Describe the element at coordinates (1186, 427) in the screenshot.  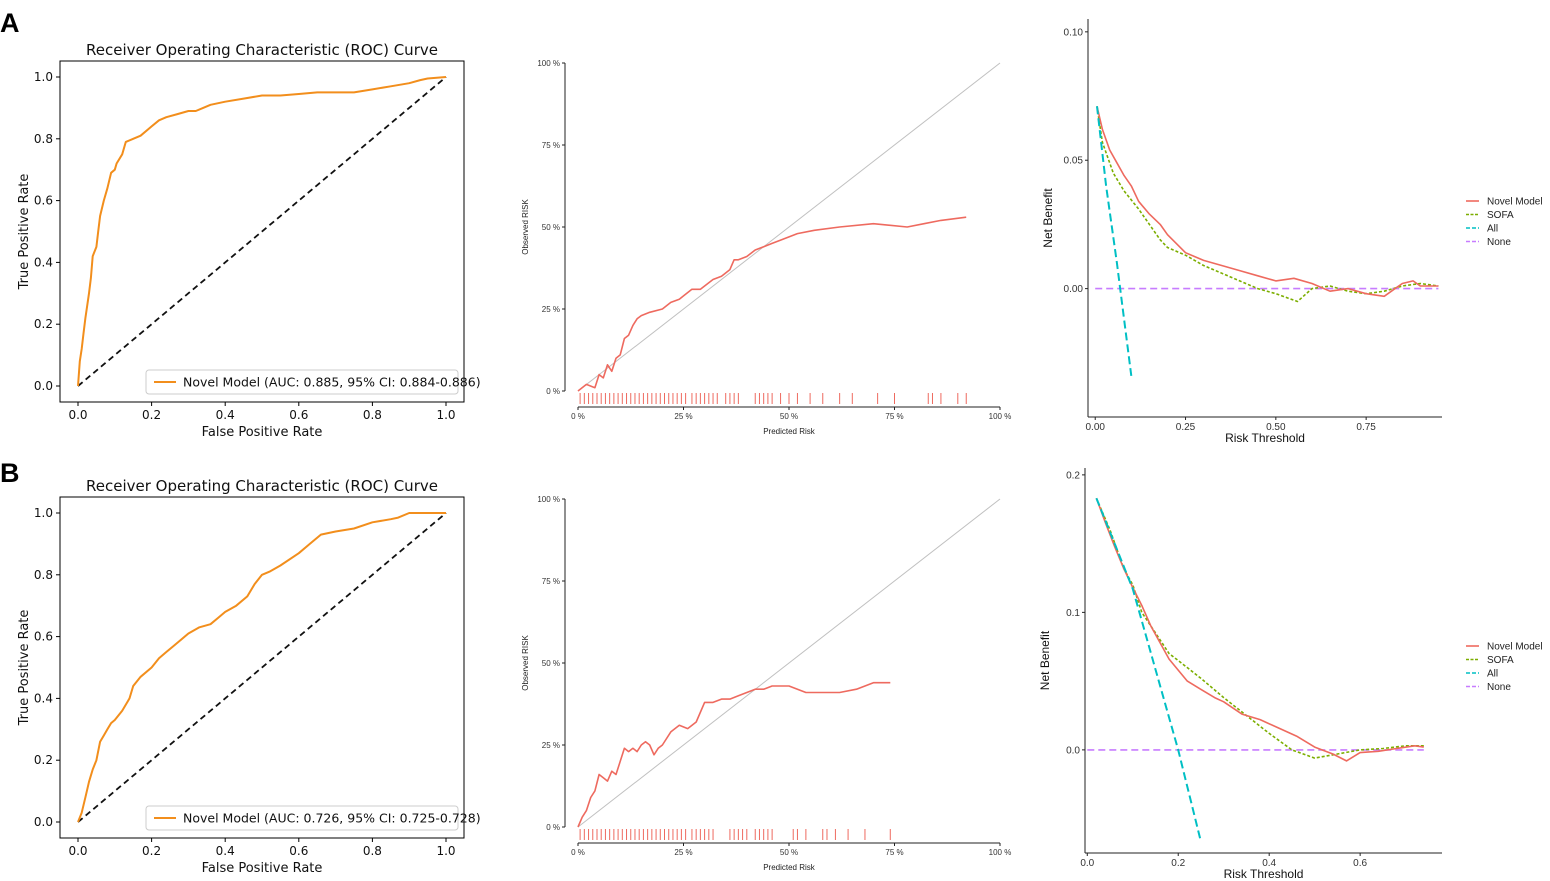
I see `x-tick-label: 0.25` at that location.